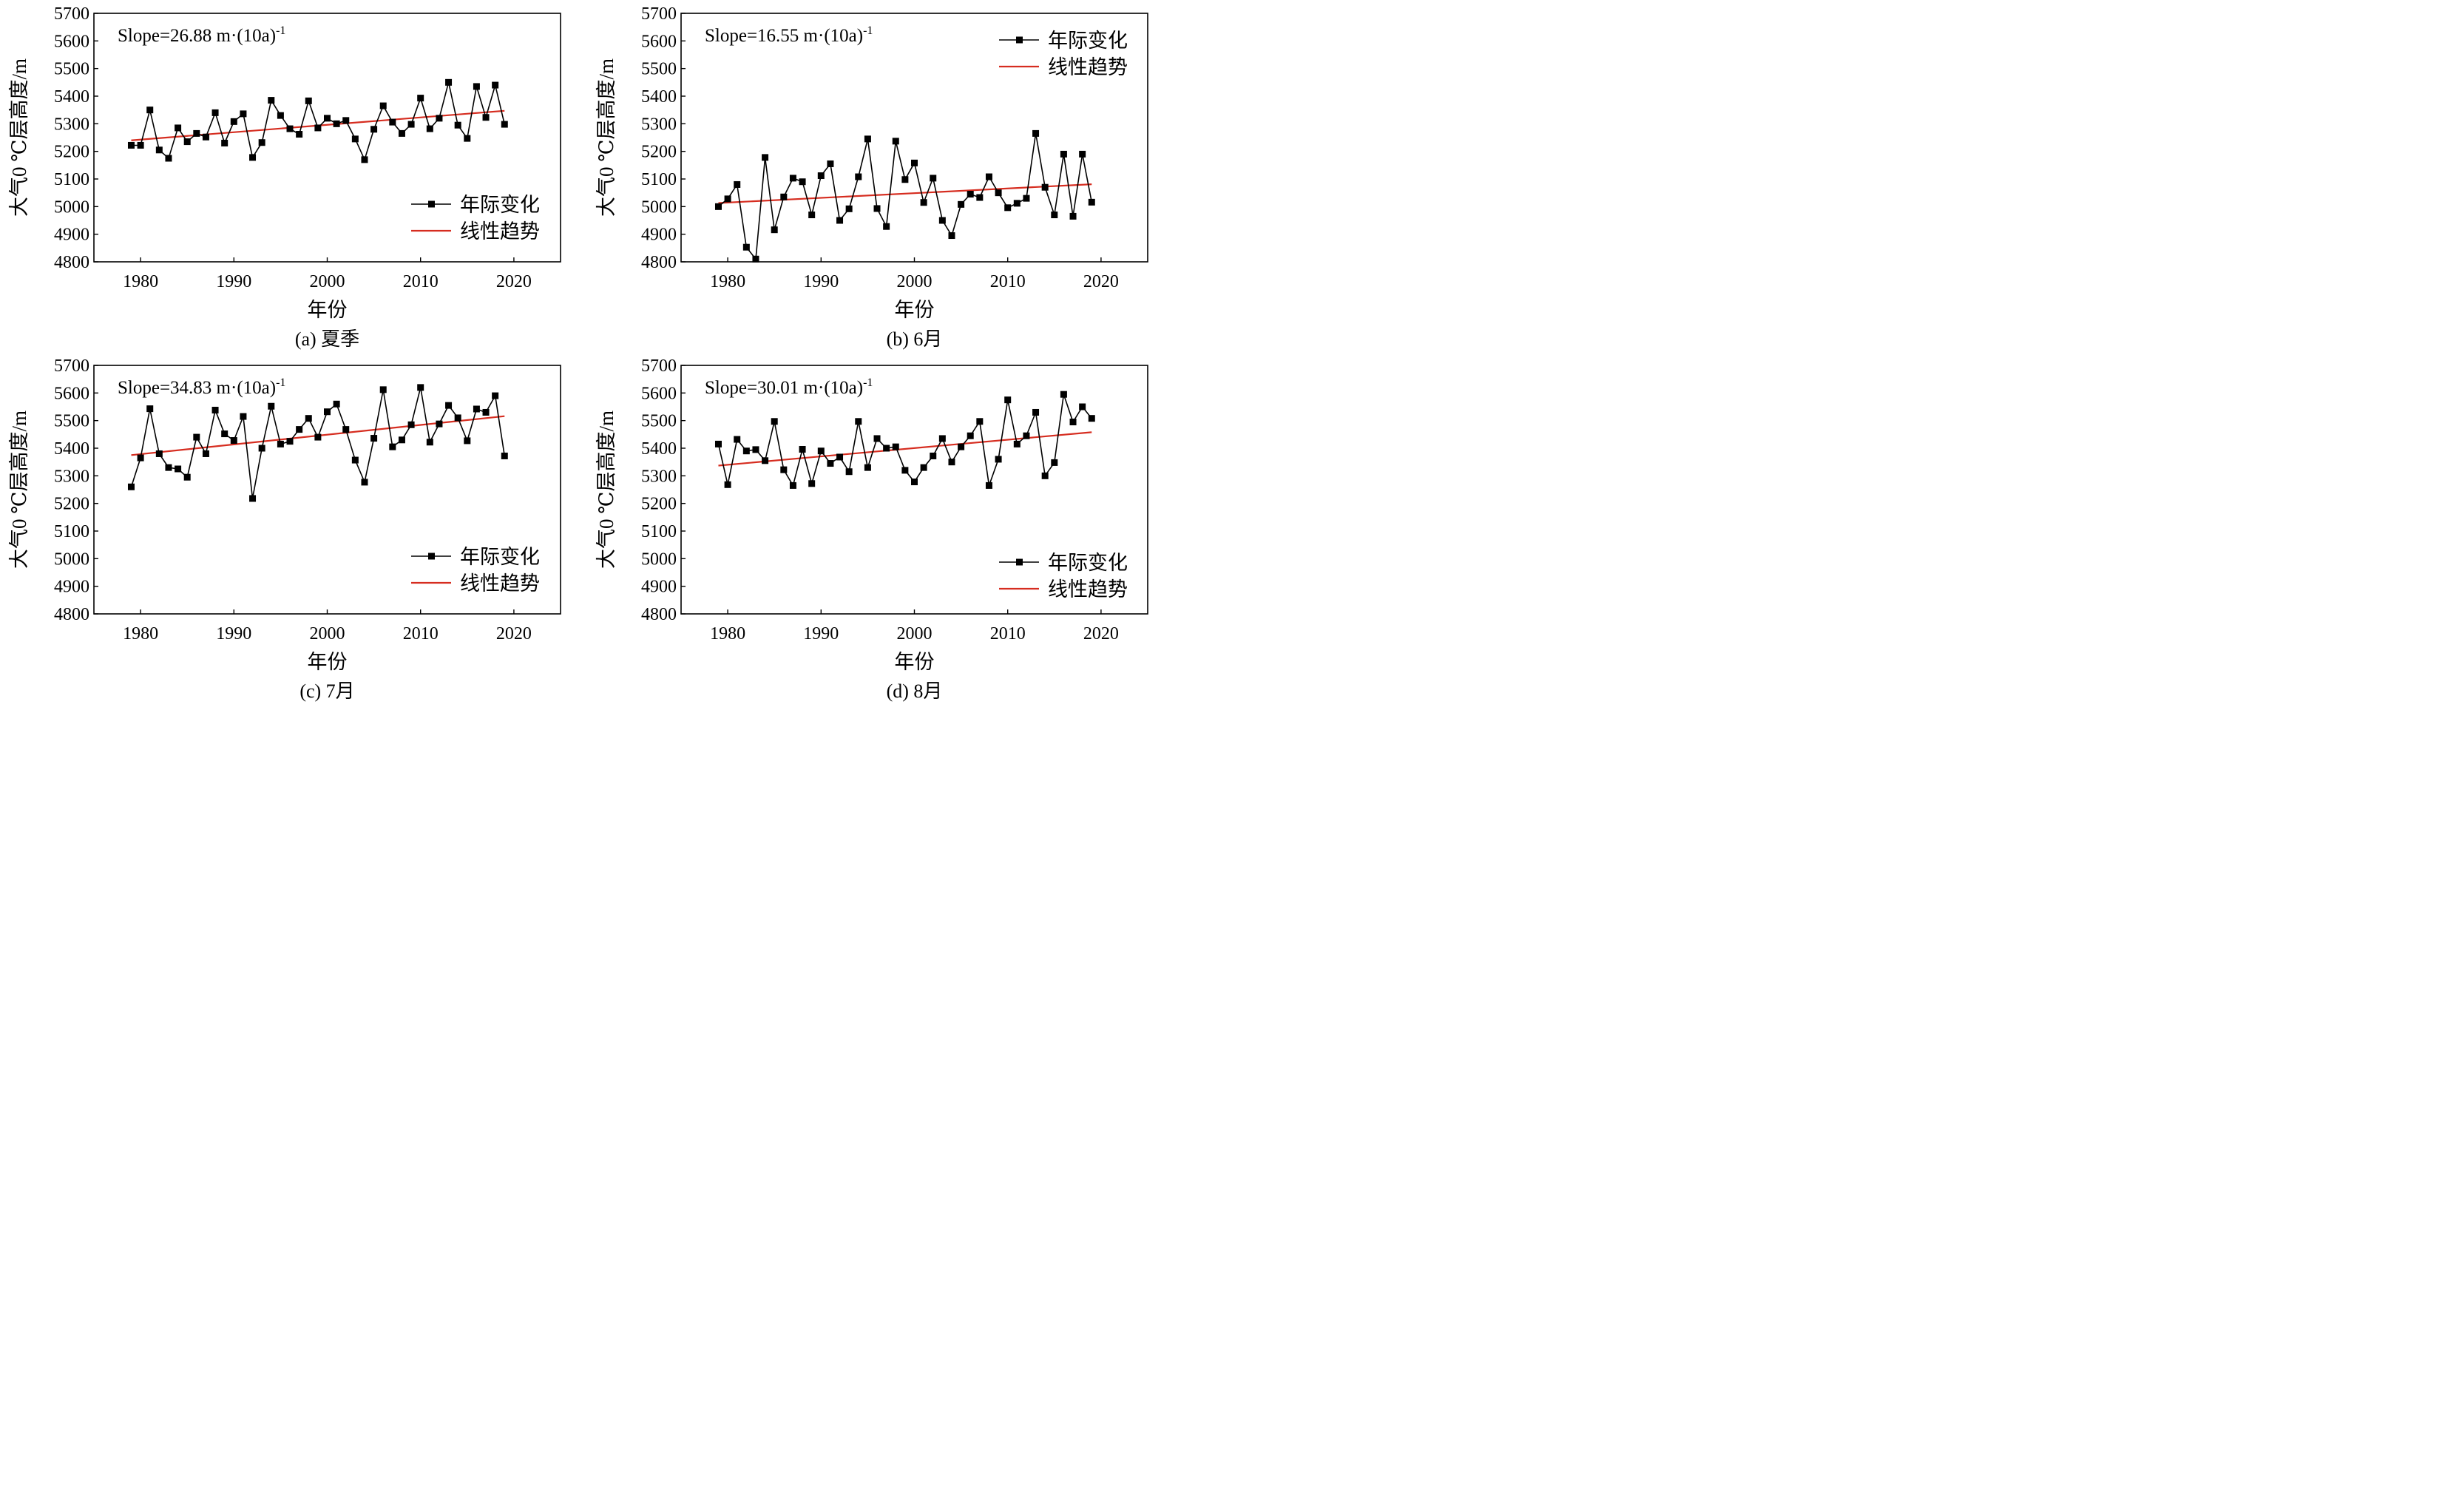 The width and height of the screenshot is (2464, 1497). What do you see at coordinates (71, 560) in the screenshot?
I see `y-tick-label: 5000` at bounding box center [71, 560].